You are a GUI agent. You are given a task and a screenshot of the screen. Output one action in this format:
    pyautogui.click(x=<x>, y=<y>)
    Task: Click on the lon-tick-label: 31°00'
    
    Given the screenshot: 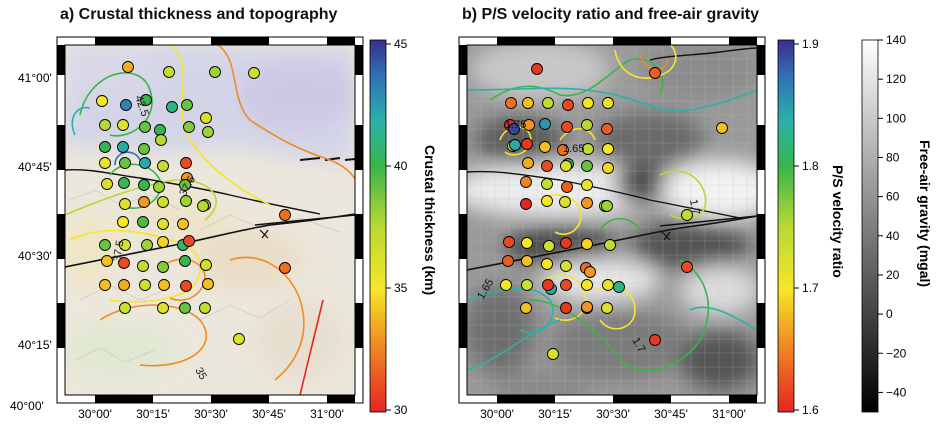 What is the action you would take?
    pyautogui.click(x=729, y=414)
    